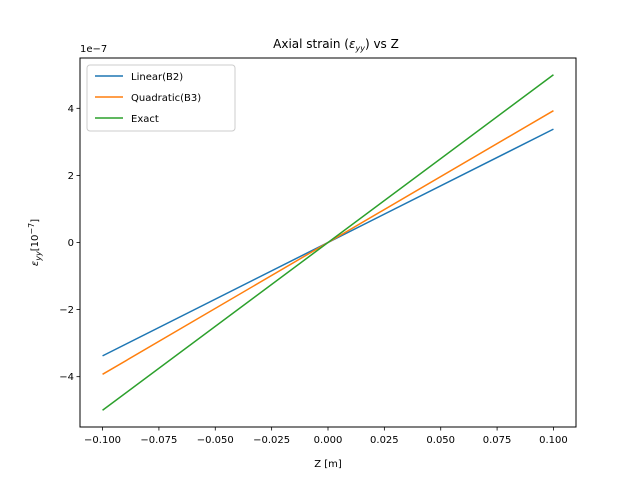  I want to click on x-tick-label: 0.000, so click(328, 440).